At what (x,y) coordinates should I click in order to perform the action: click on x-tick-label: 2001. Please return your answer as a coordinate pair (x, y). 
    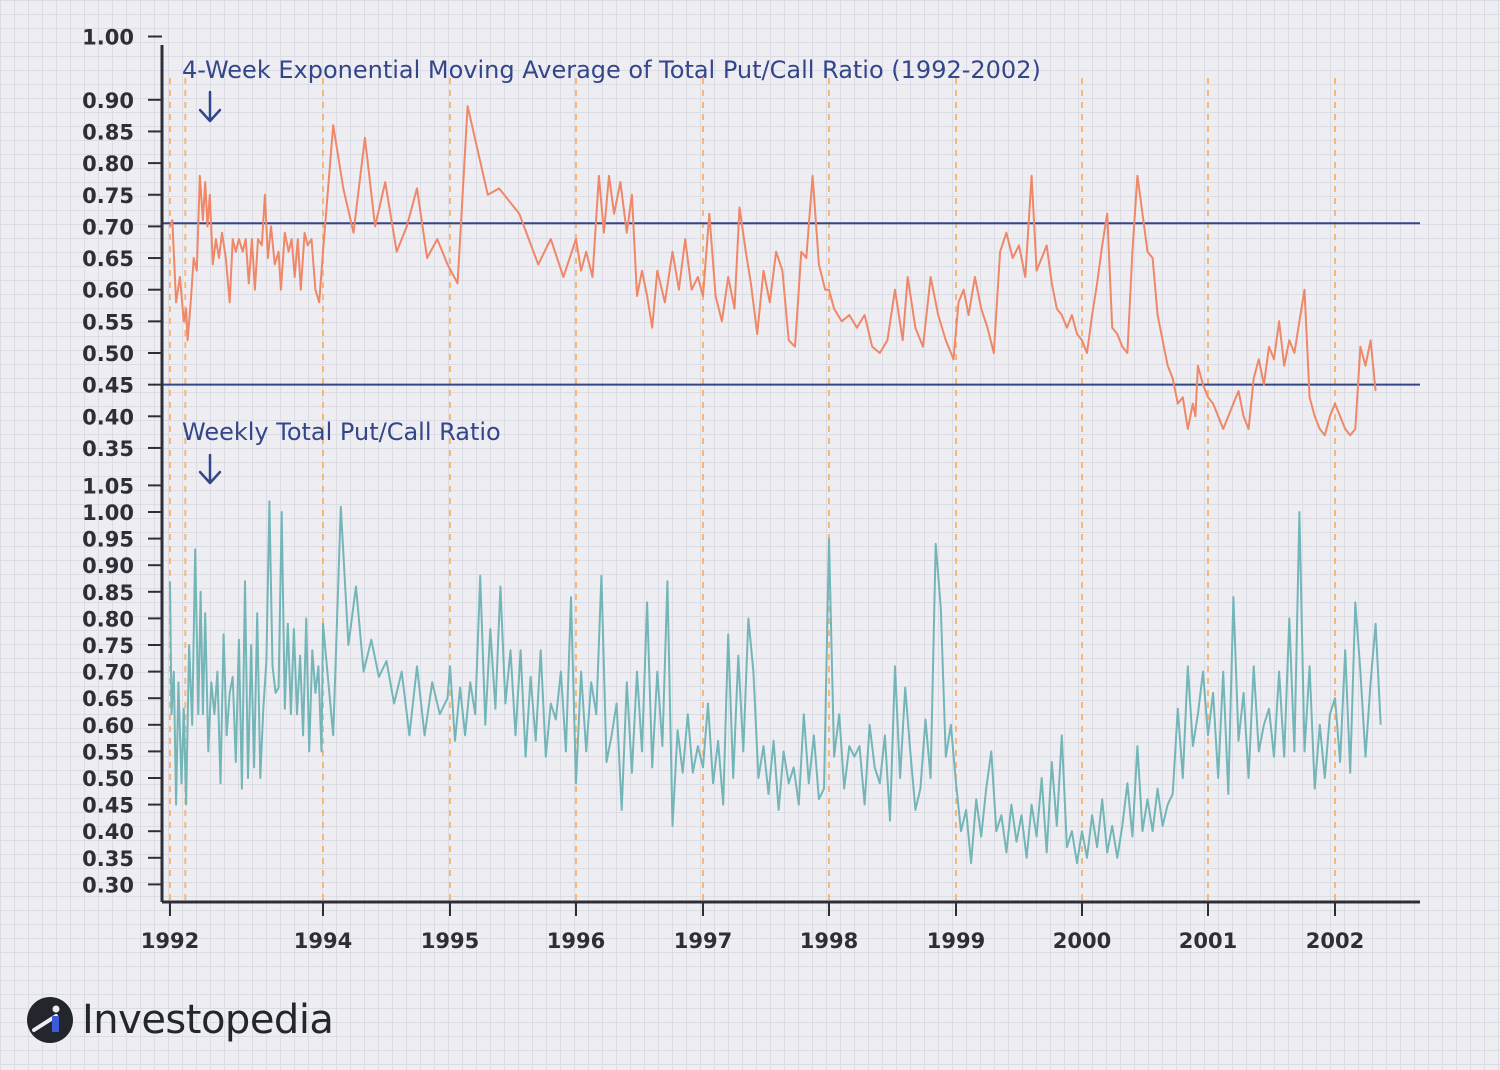
    Looking at the image, I should click on (1208, 941).